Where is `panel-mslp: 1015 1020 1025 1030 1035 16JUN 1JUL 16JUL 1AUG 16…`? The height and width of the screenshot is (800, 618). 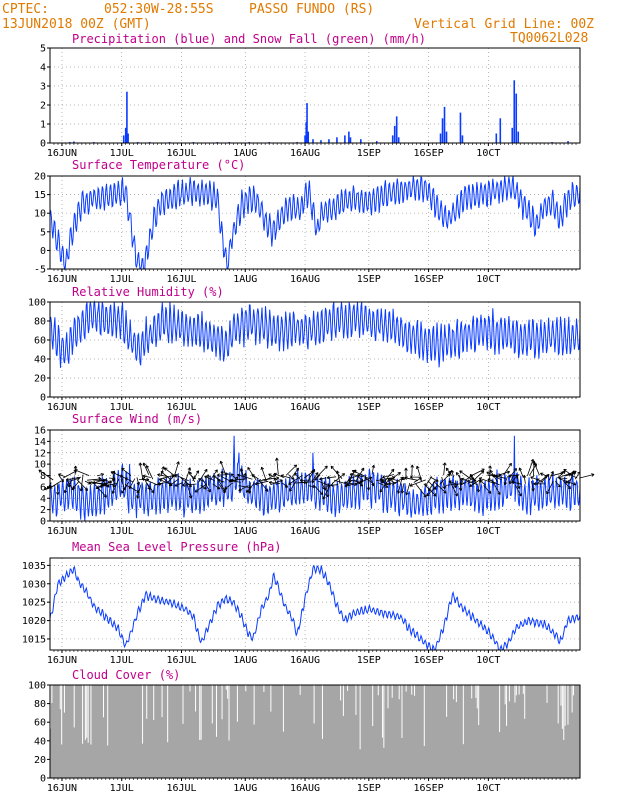 panel-mslp: 1015 1020 1025 1030 1035 16JUN 1JUL 16JUL 1AUG 16… is located at coordinates (301, 611).